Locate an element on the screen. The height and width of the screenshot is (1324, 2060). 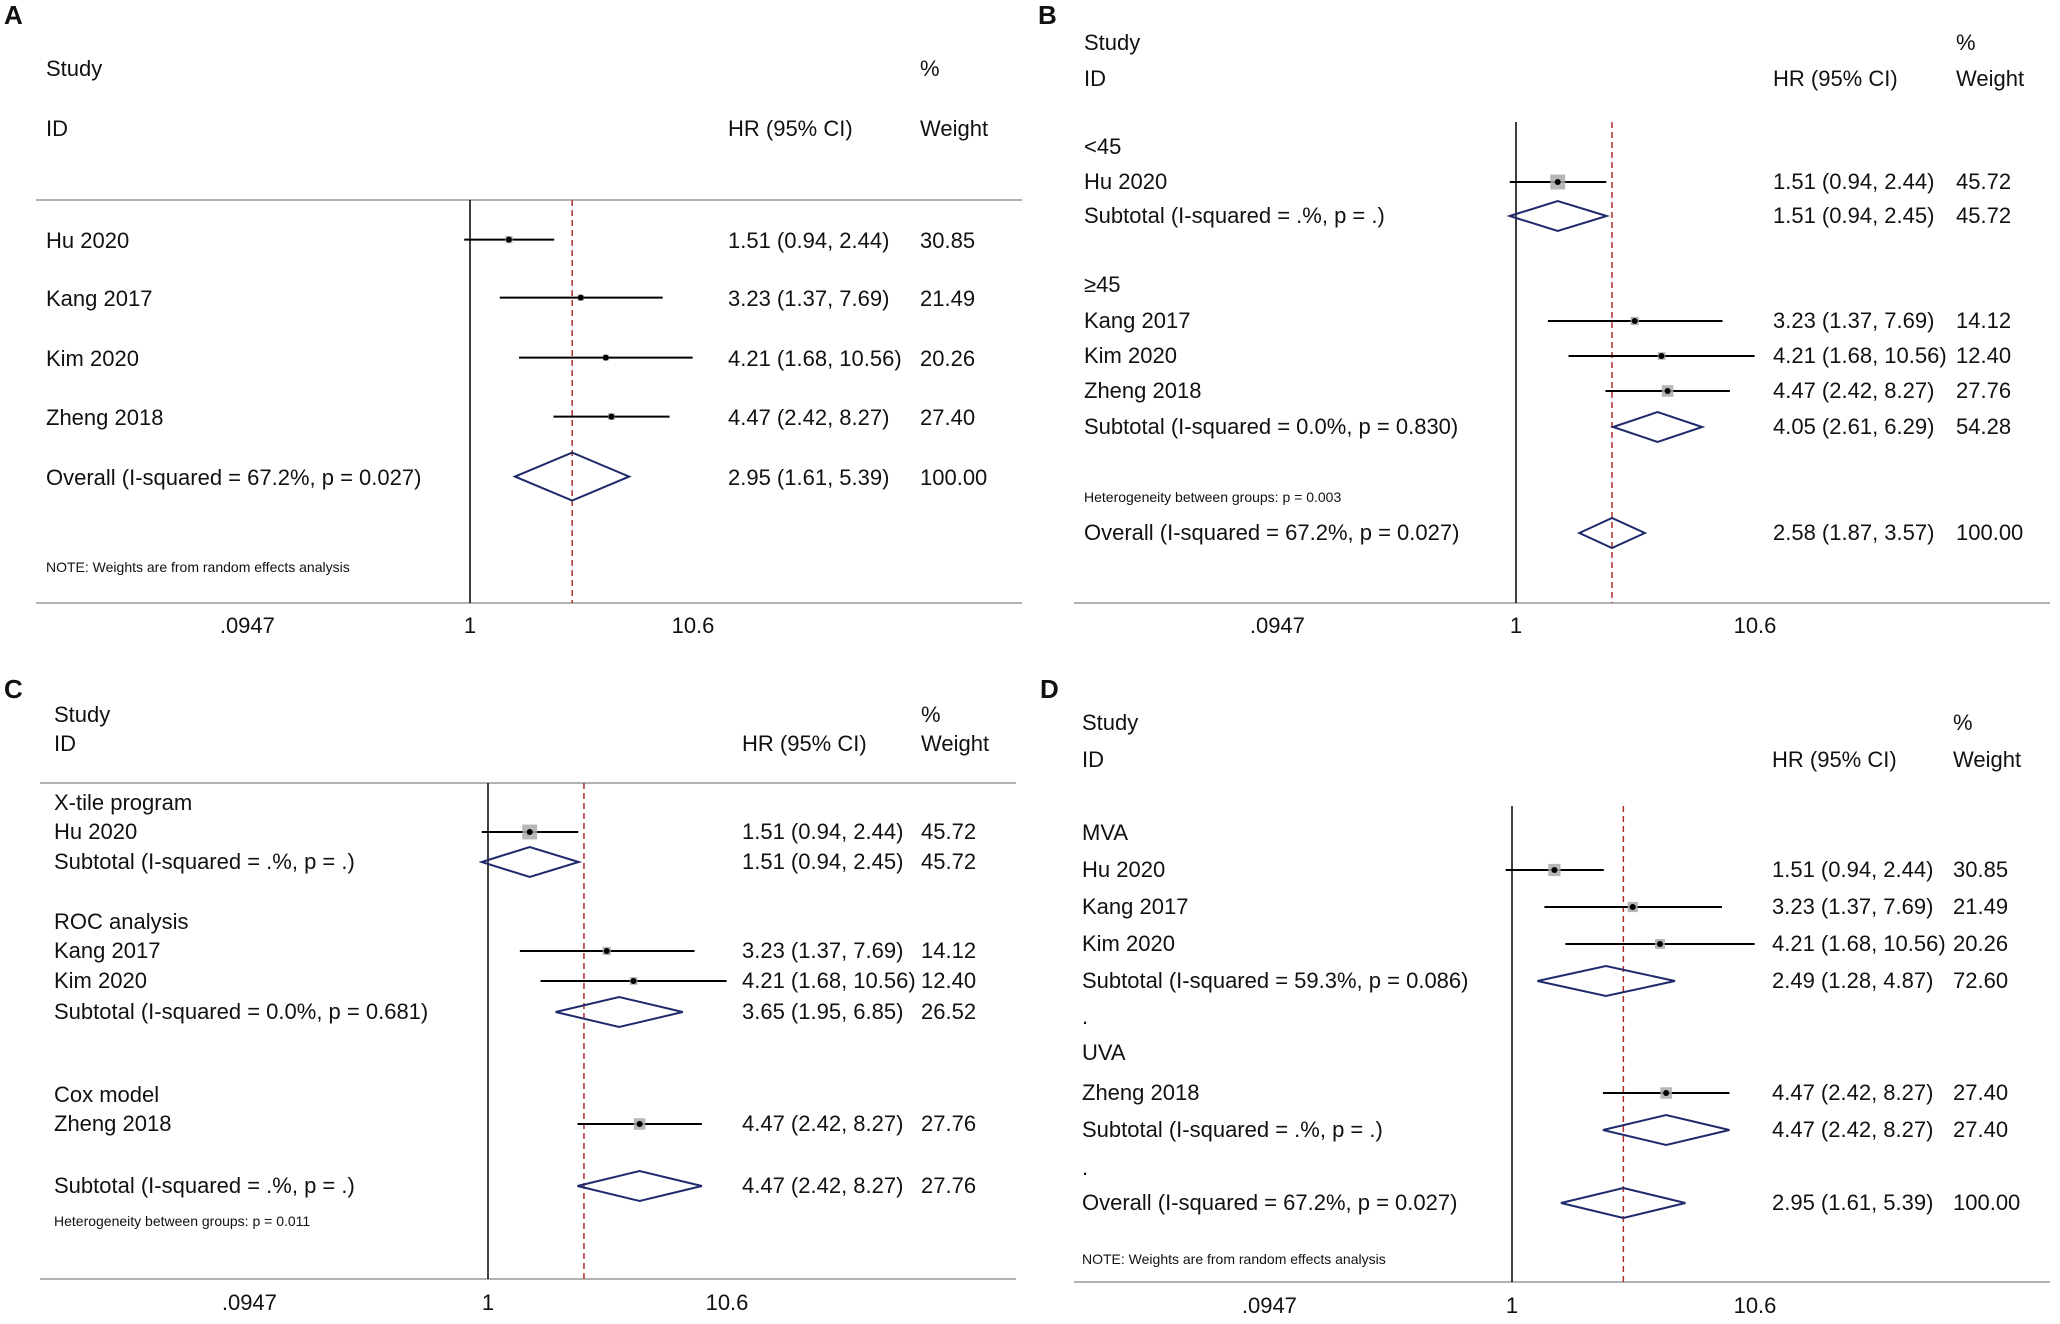
study-label: Kang 2017 is located at coordinates (99, 298).